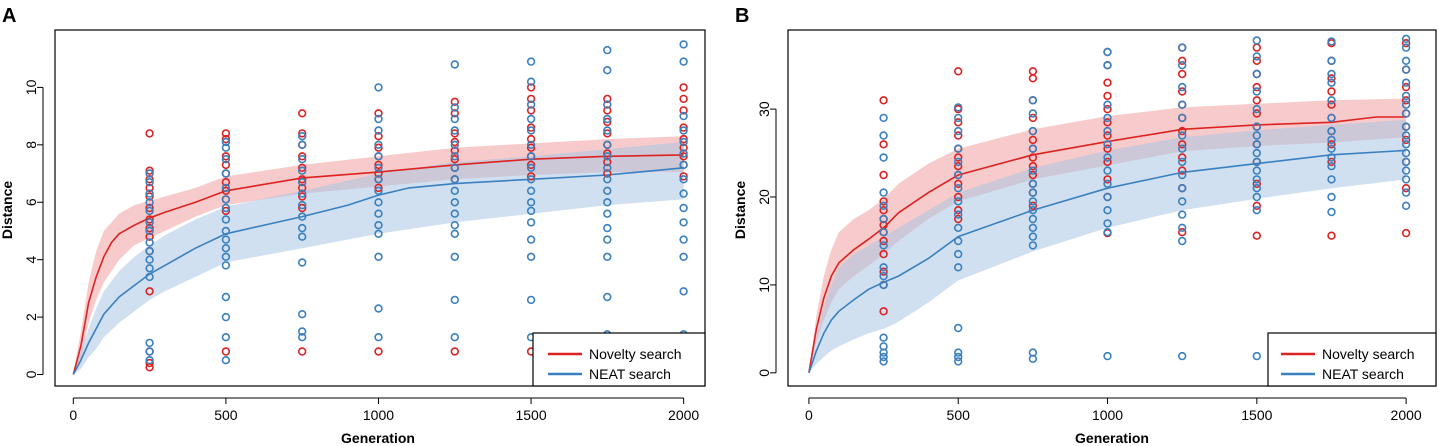 This screenshot has width=1439, height=446. Describe the element at coordinates (742, 16) in the screenshot. I see `panel-letter: B` at that location.